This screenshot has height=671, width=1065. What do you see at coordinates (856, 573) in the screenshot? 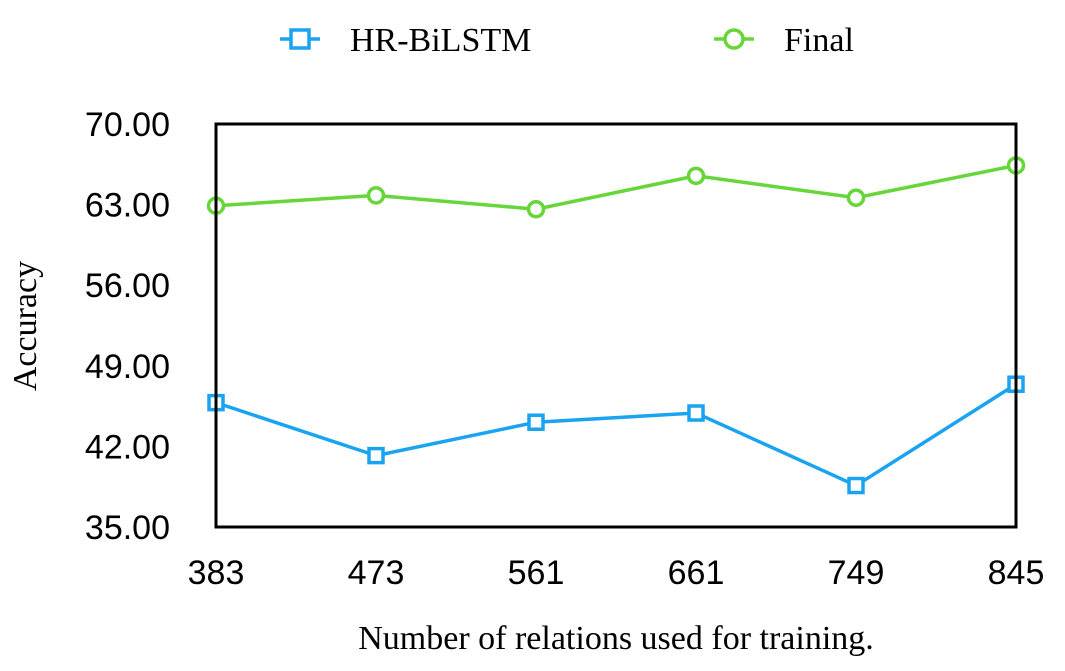
I see `x-tick-label: 749` at bounding box center [856, 573].